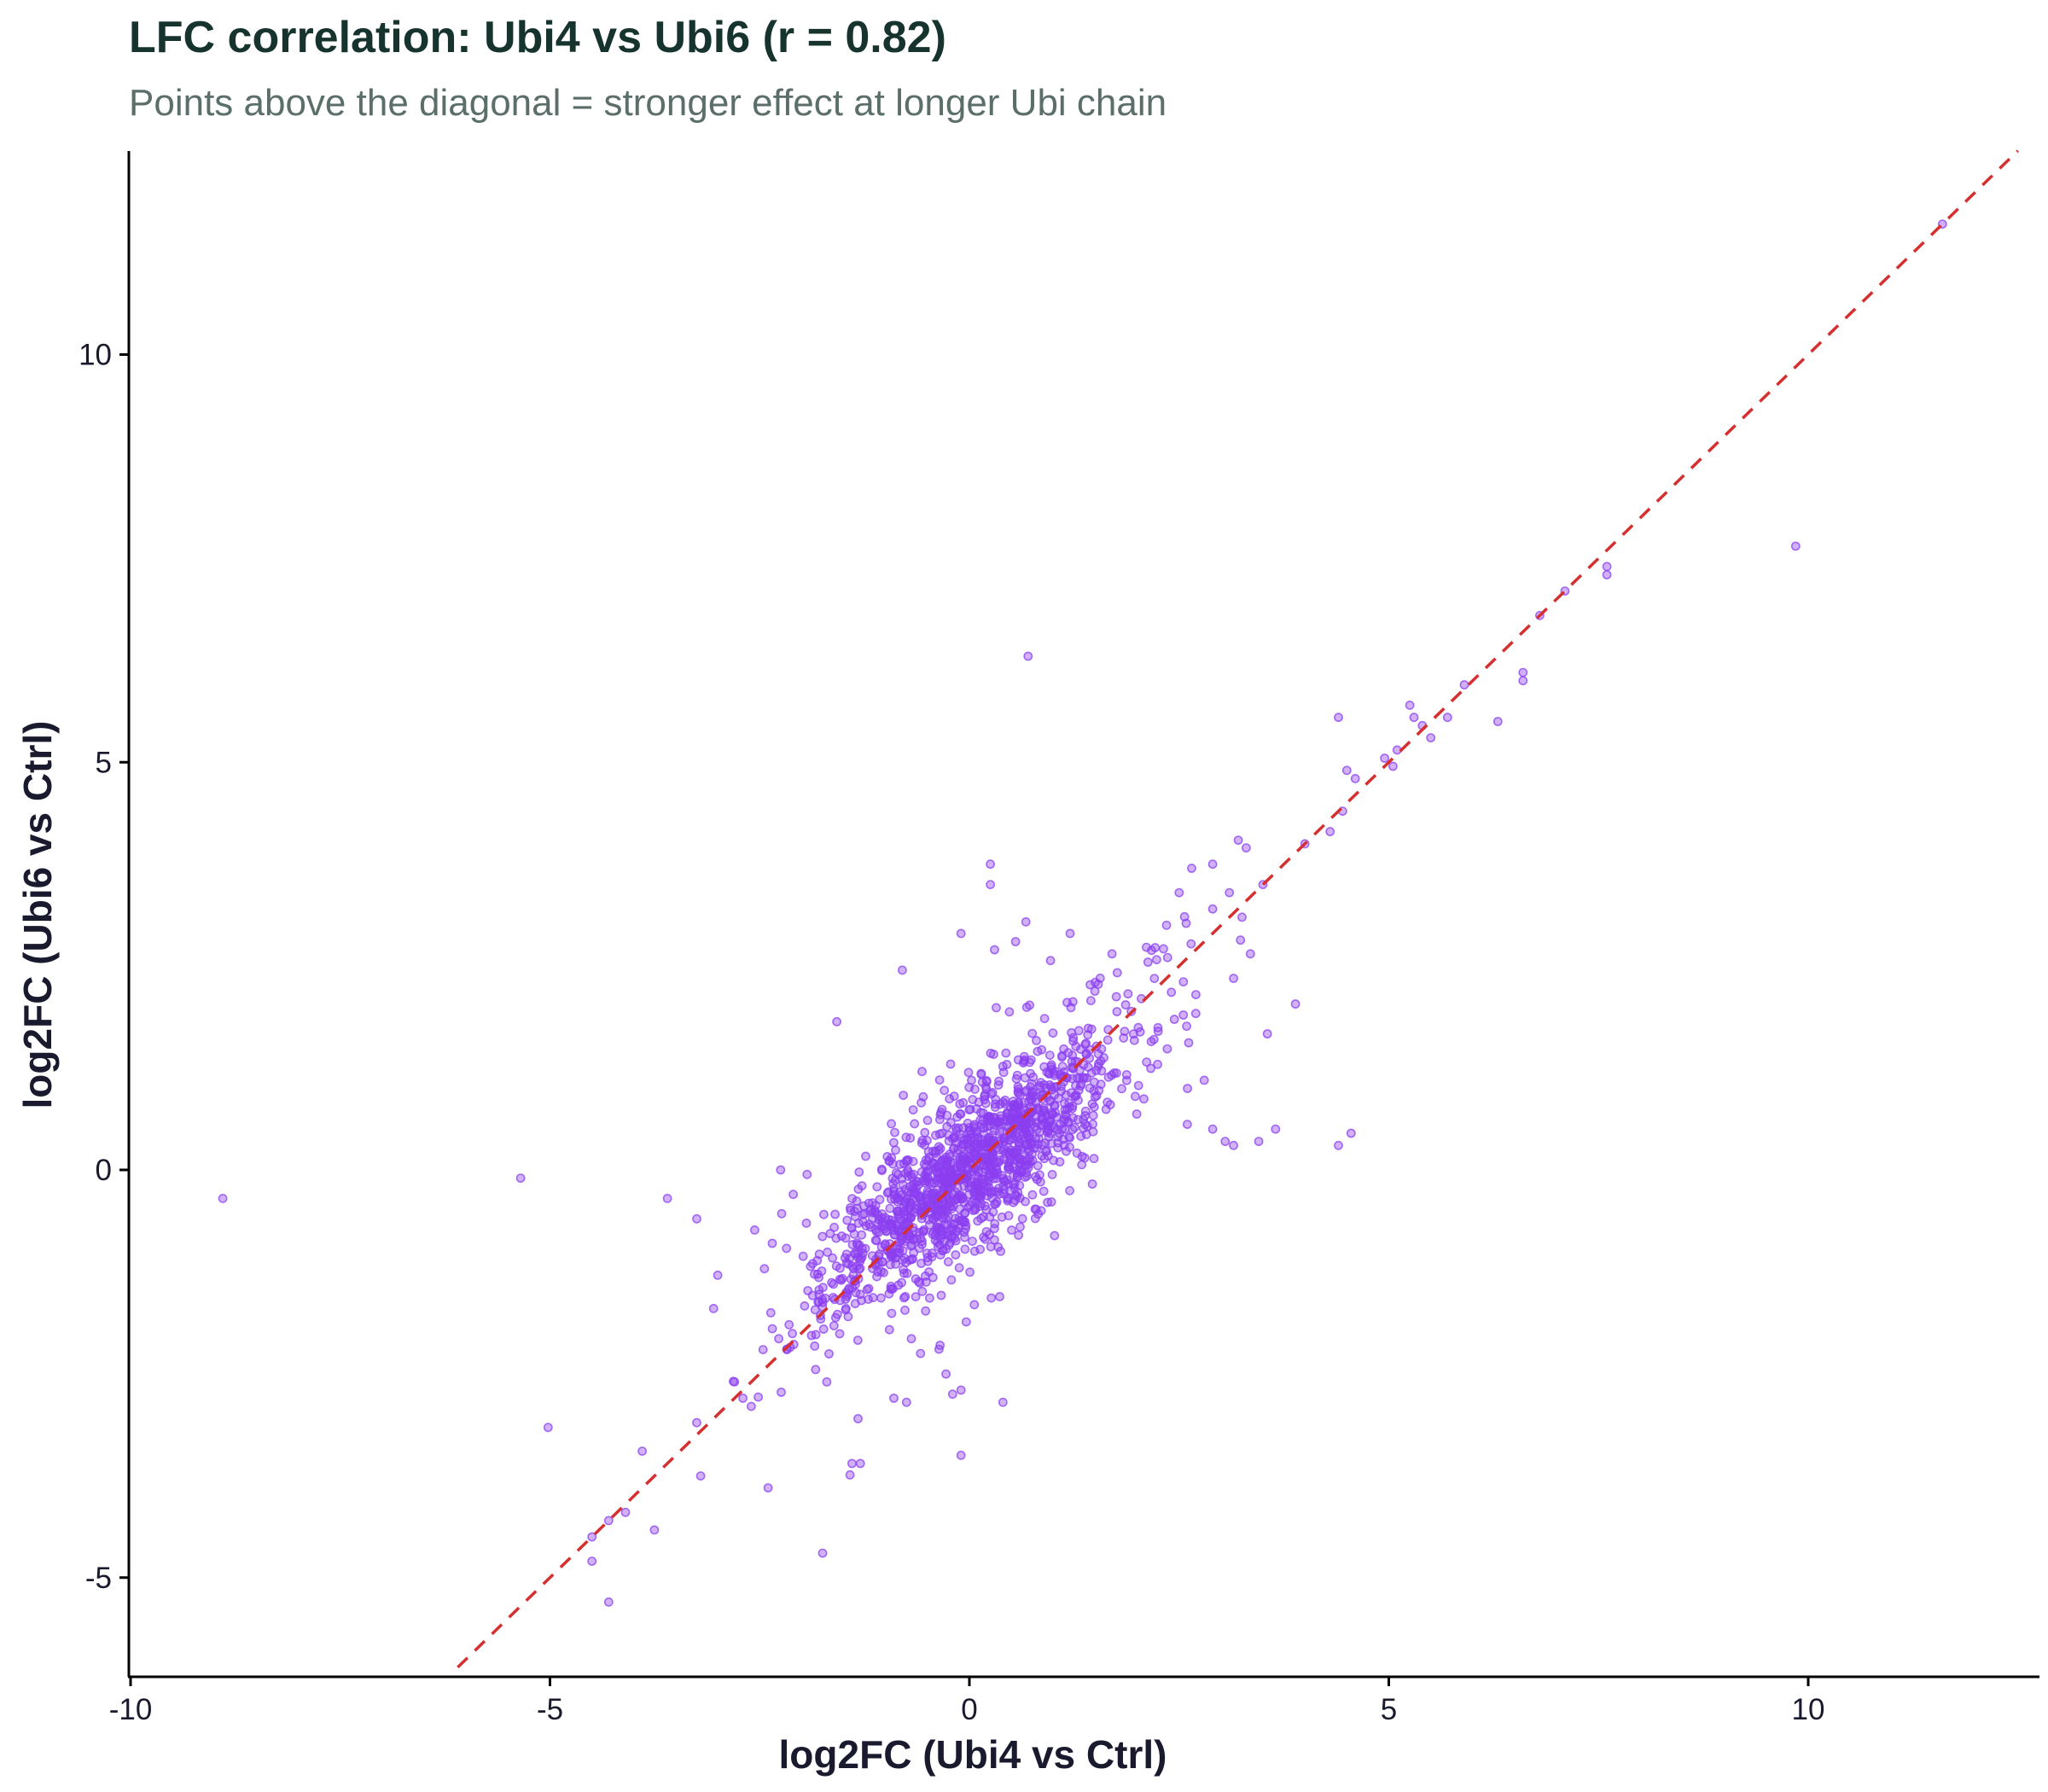 This screenshot has width=2048, height=1792. What do you see at coordinates (104, 1170) in the screenshot?
I see `y-tick-label: 0` at bounding box center [104, 1170].